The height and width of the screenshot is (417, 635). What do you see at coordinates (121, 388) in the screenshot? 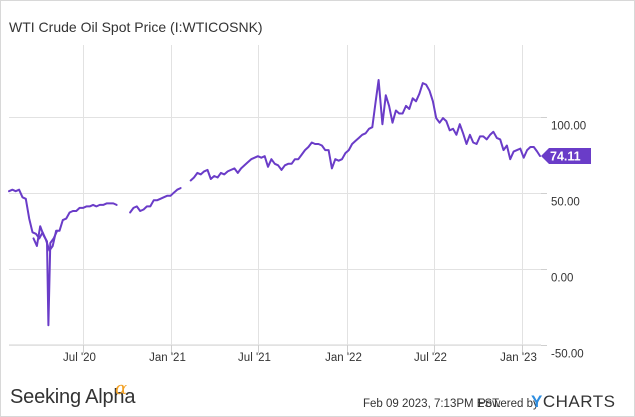
I see `alpha-logo-icon: α` at bounding box center [121, 388].